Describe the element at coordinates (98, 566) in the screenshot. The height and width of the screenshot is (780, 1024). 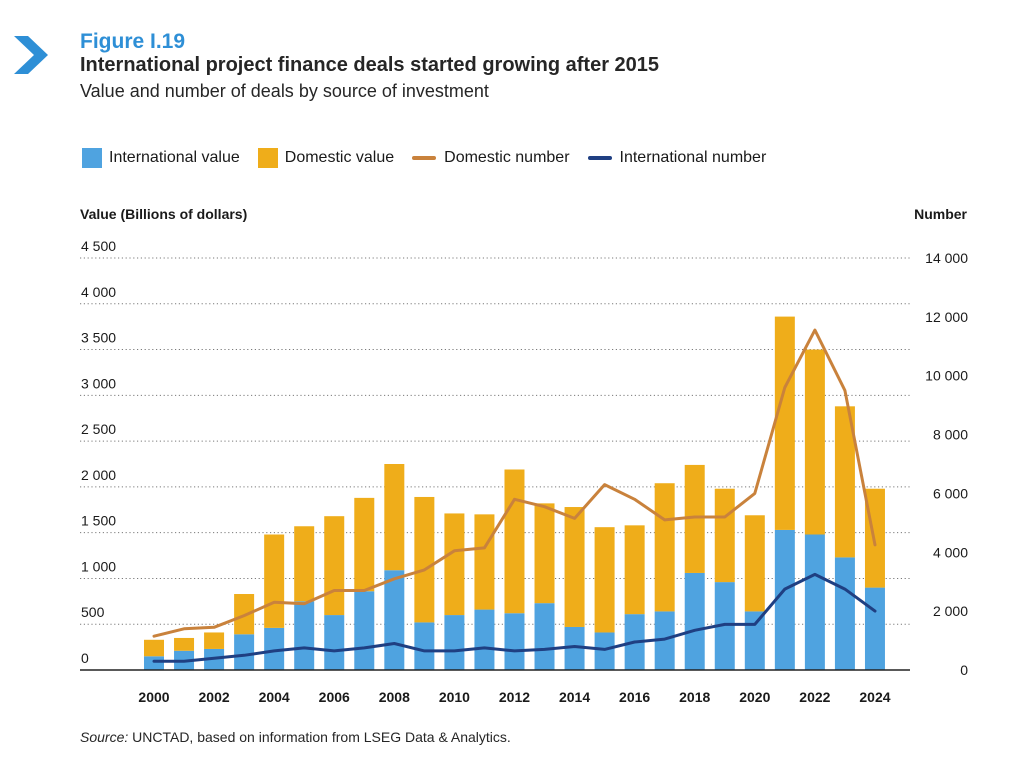
I see `left-tick-label: 1 000` at that location.